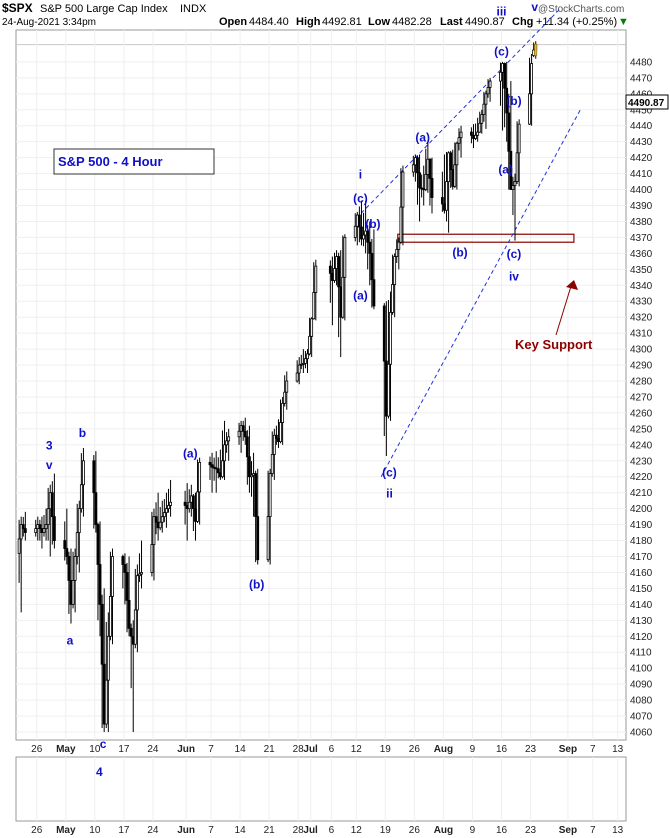 Image resolution: width=670 pixels, height=838 pixels. I want to click on x-tick-label: 6, so click(332, 749).